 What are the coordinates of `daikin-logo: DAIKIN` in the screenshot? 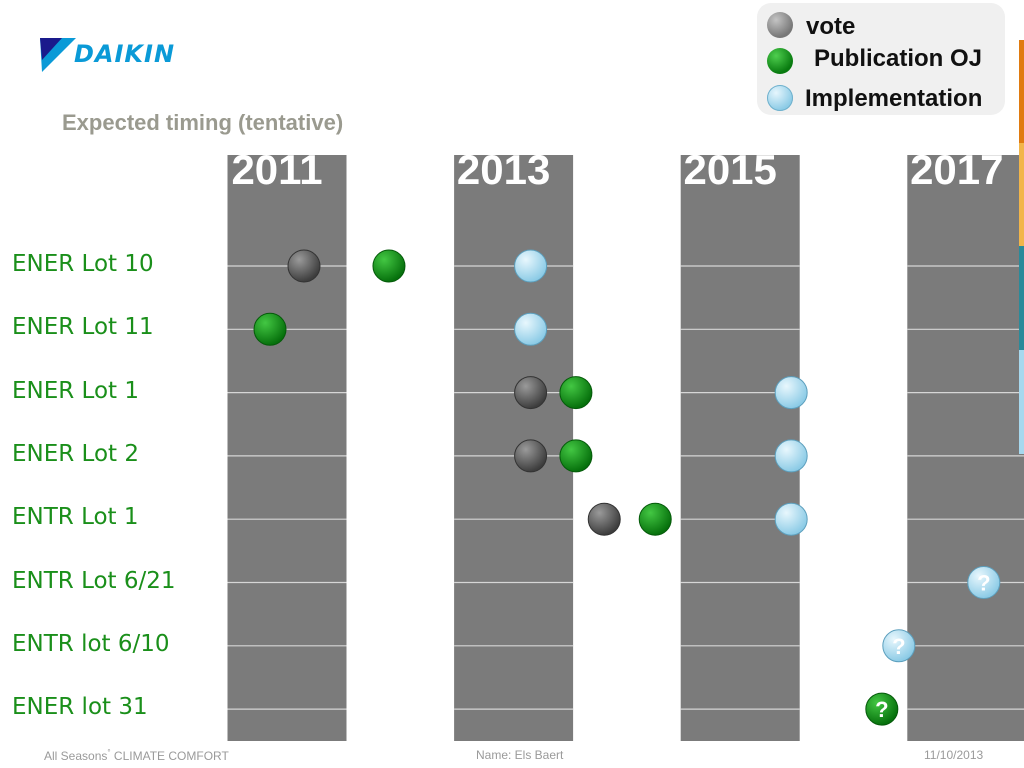 It's located at (125, 56).